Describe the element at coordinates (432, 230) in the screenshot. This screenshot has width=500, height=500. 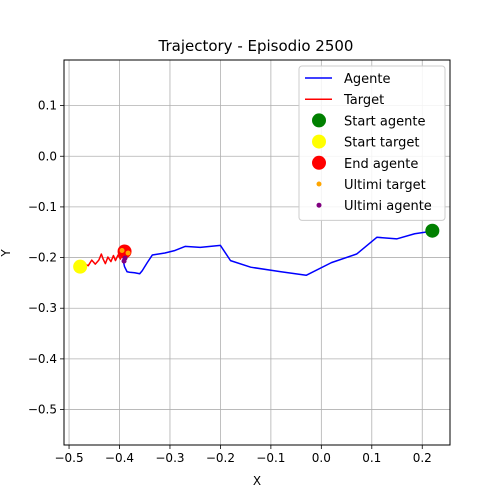
I see `marker-start-agente` at that location.